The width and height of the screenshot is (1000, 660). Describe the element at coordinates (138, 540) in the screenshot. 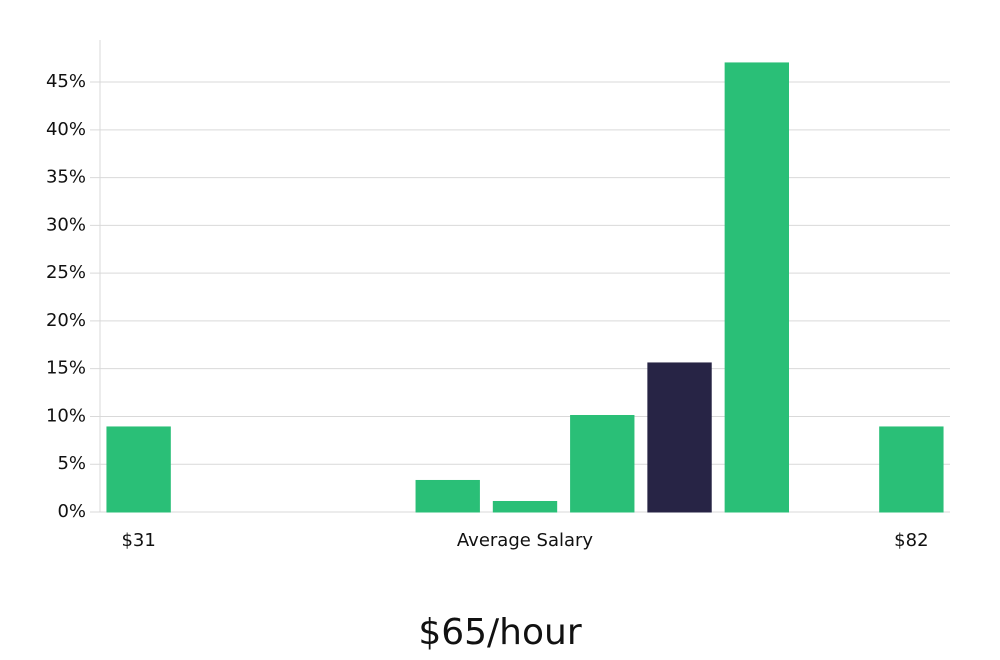

I see `x-tick-label: $31` at that location.